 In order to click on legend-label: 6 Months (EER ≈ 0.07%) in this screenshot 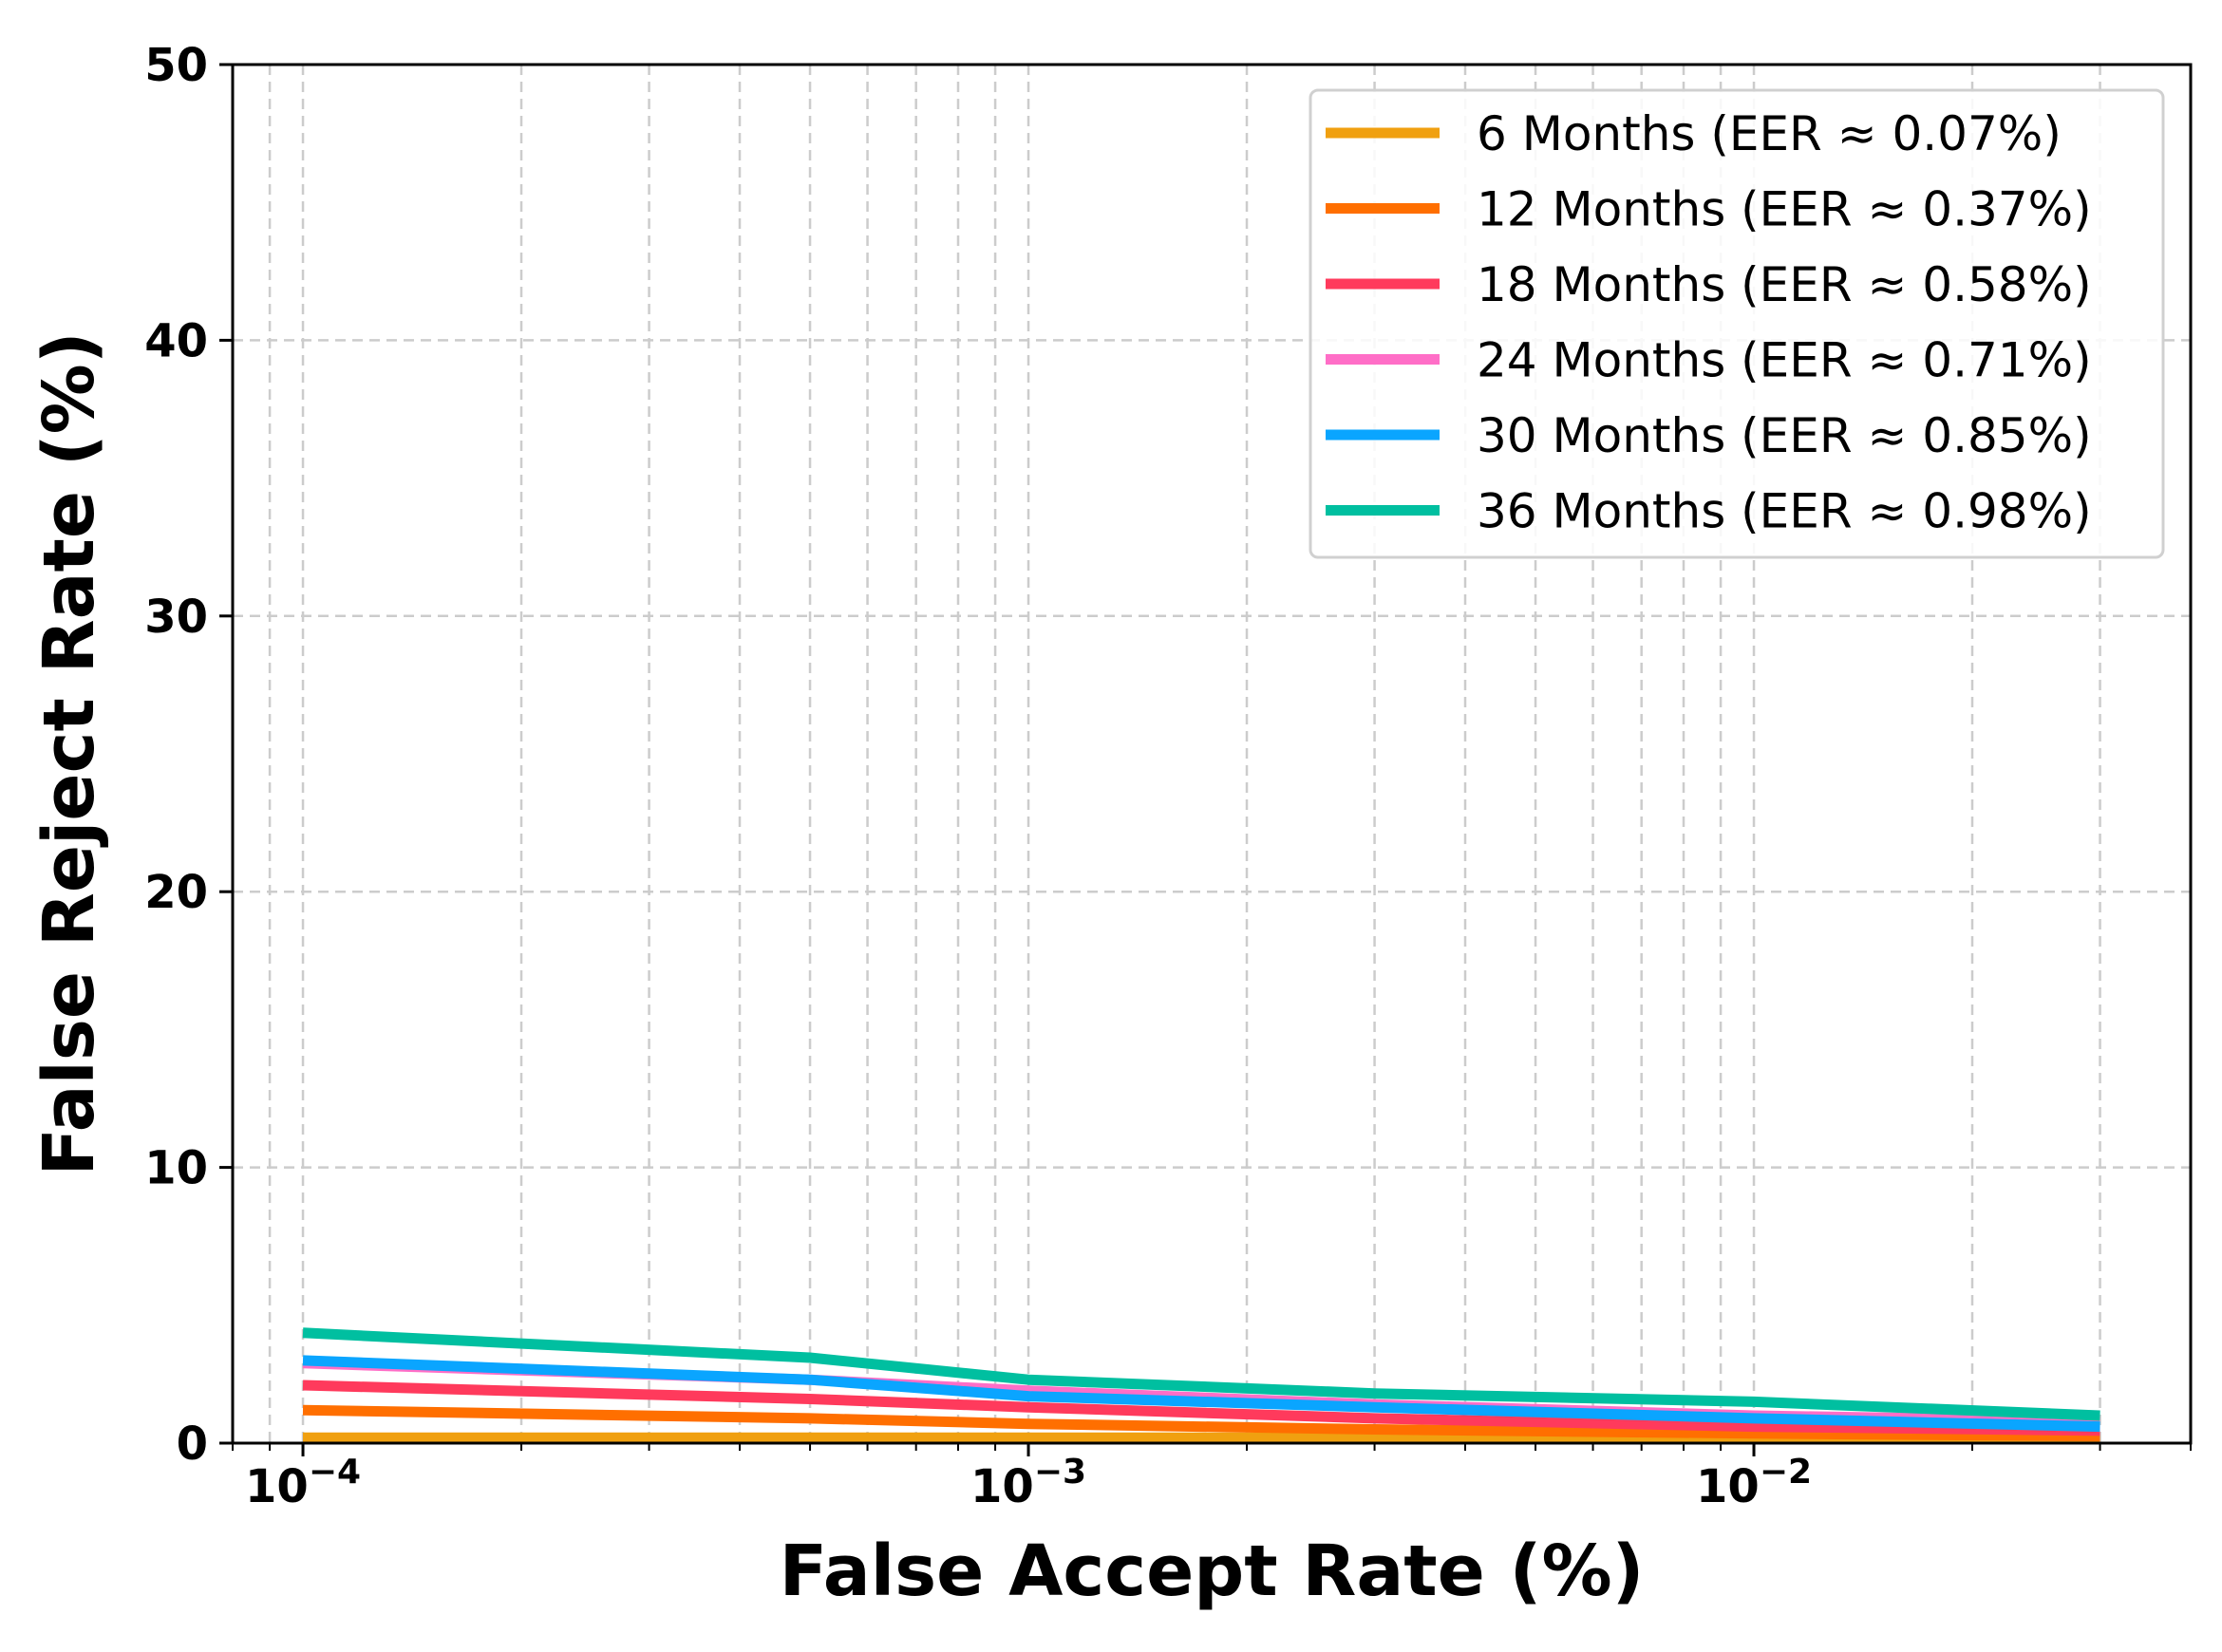, I will do `click(1769, 133)`.